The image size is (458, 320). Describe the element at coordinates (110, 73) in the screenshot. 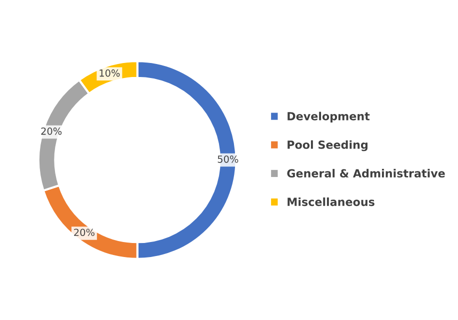

I see `data-label: 10%` at that location.